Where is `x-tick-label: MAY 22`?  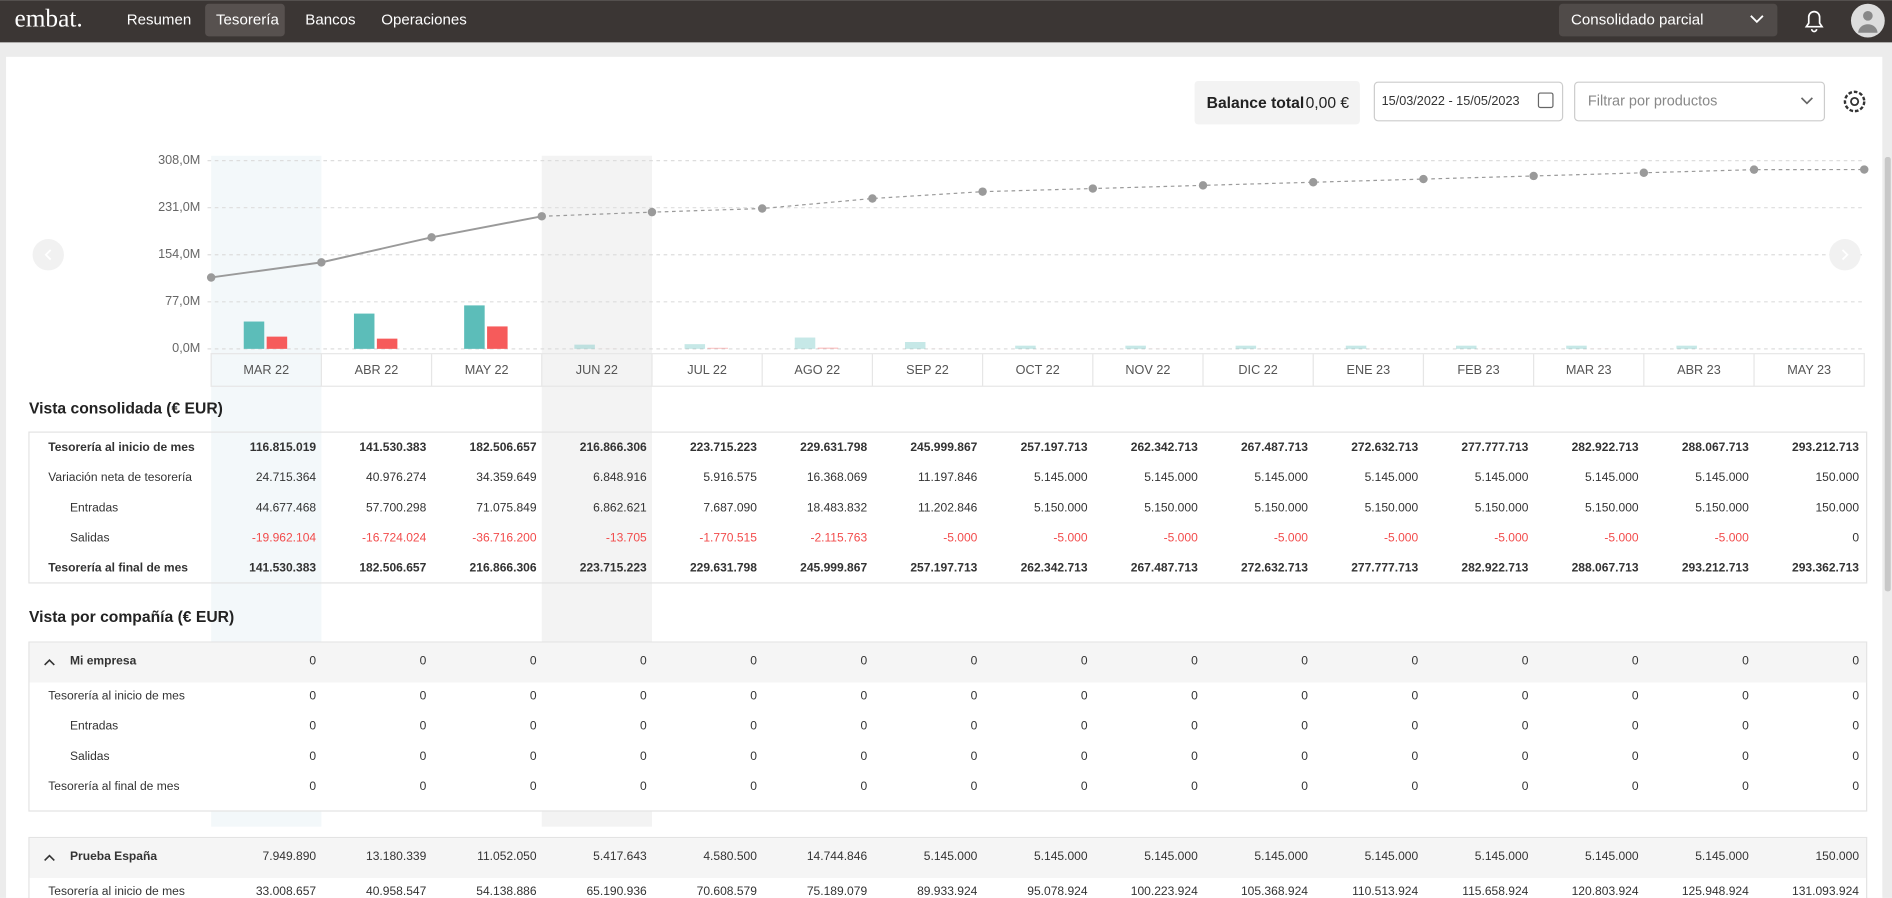
x-tick-label: MAY 22 is located at coordinates (487, 370).